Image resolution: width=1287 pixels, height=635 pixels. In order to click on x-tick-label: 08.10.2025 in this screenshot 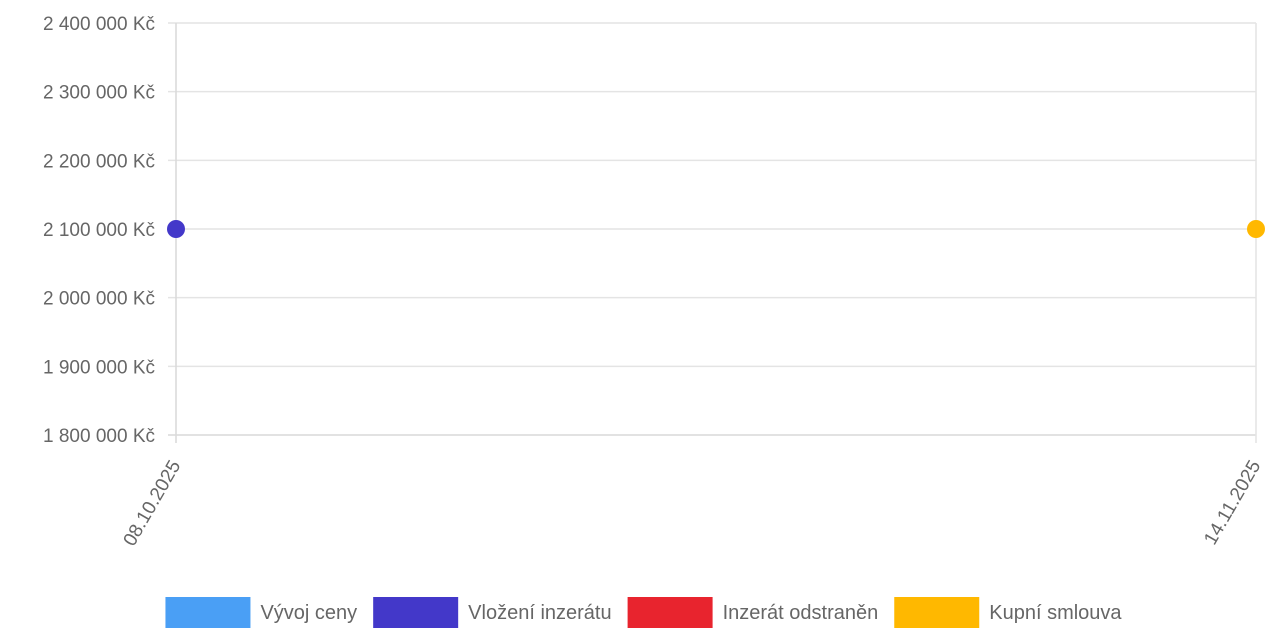, I will do `click(153, 503)`.